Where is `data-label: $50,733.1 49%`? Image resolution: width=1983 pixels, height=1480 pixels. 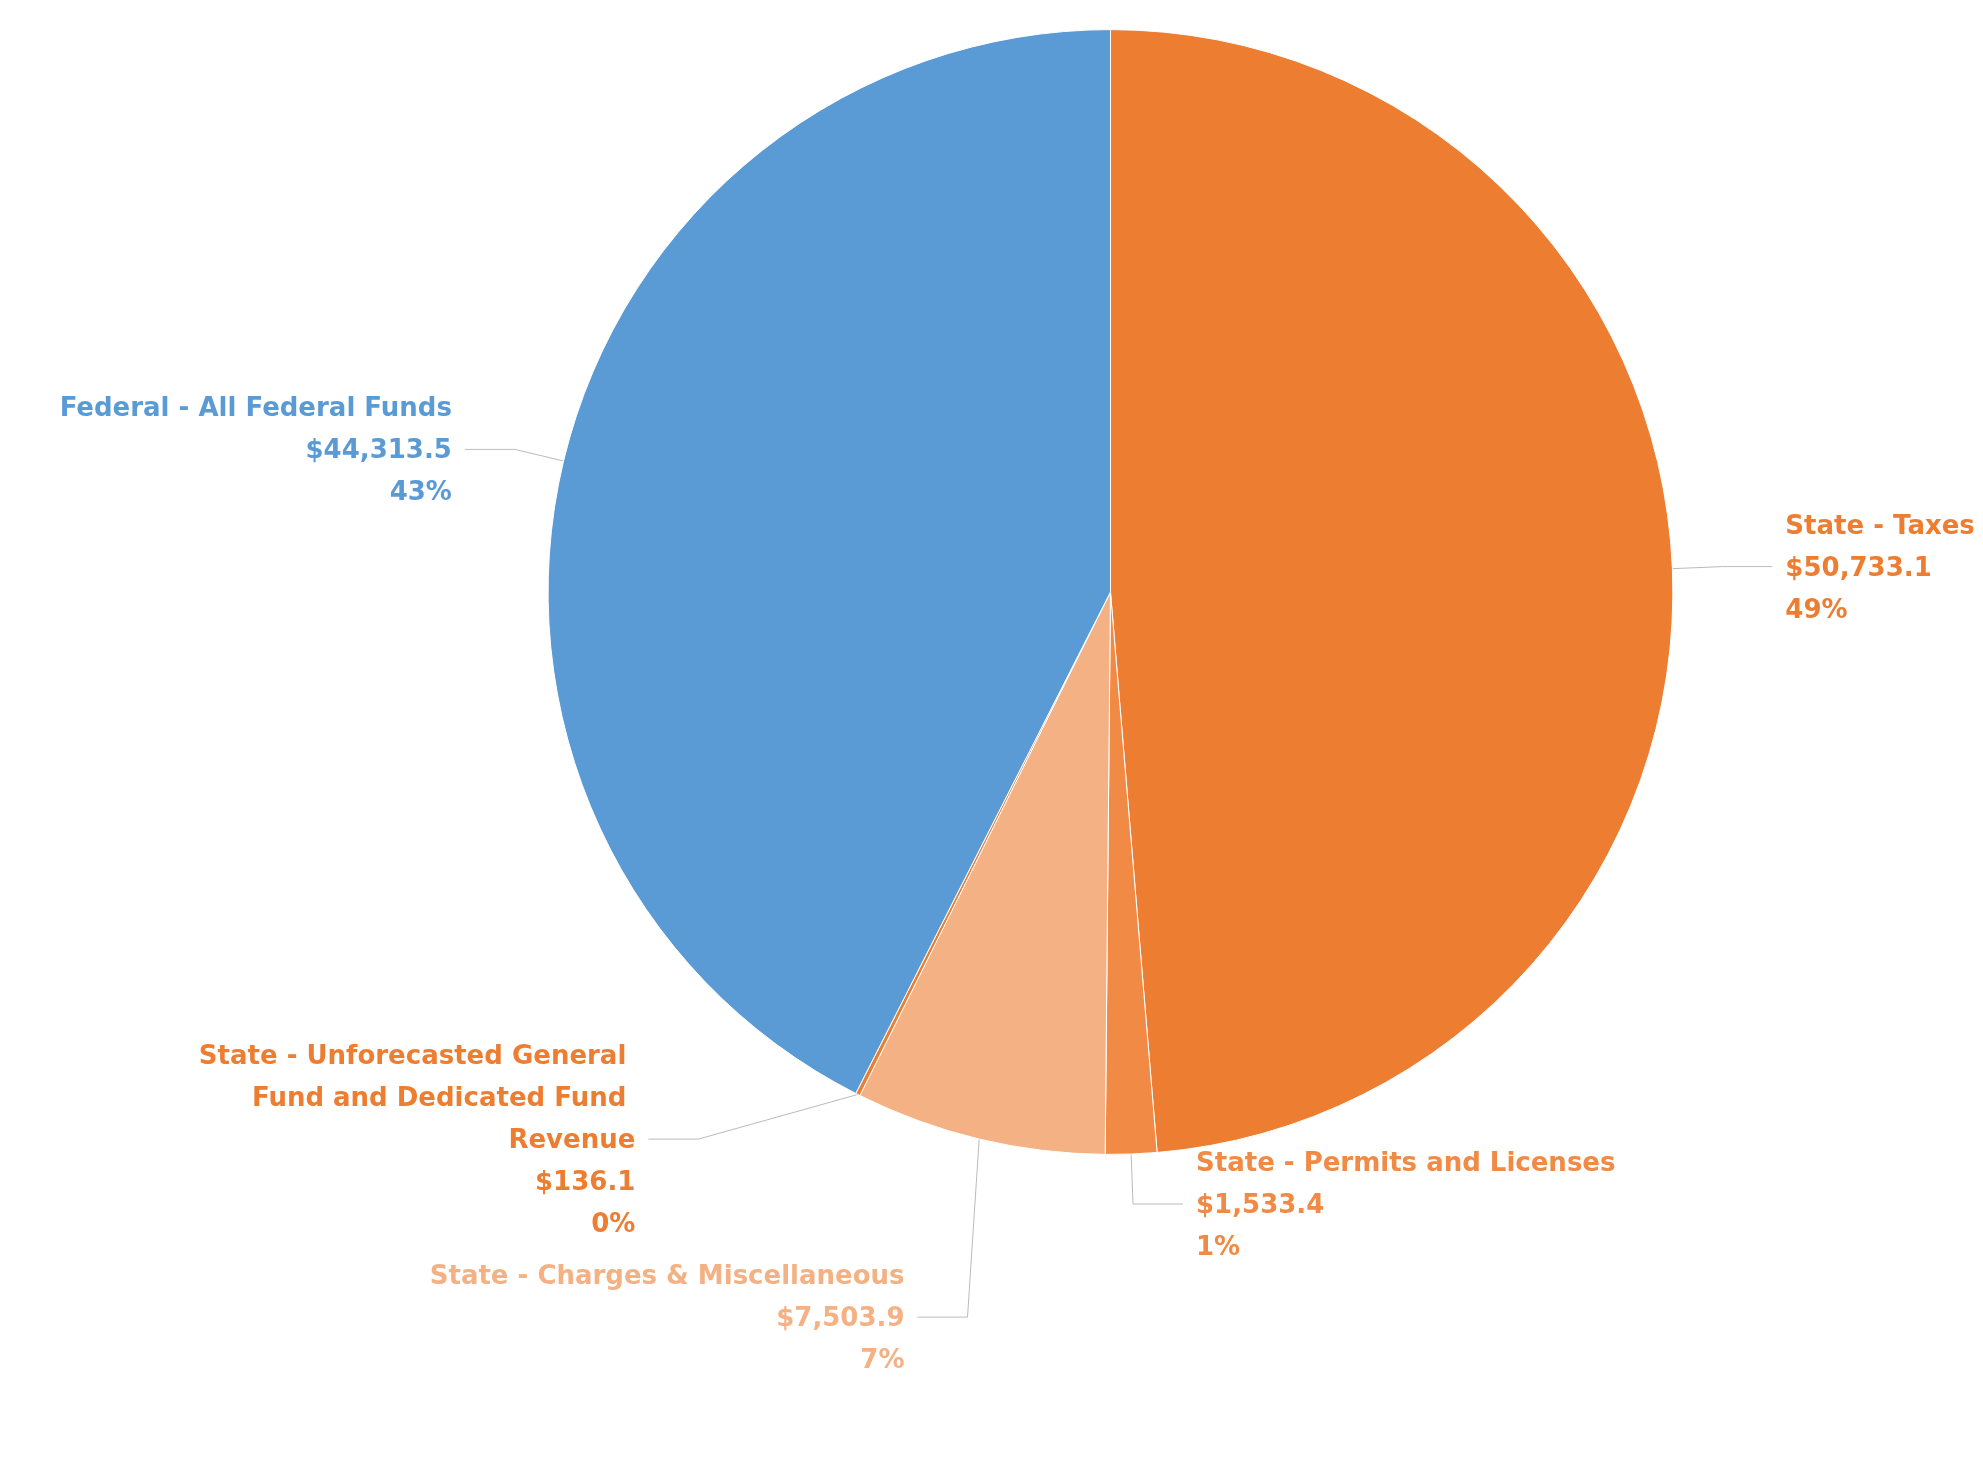 data-label: $50,733.1 49% is located at coordinates (1858, 587).